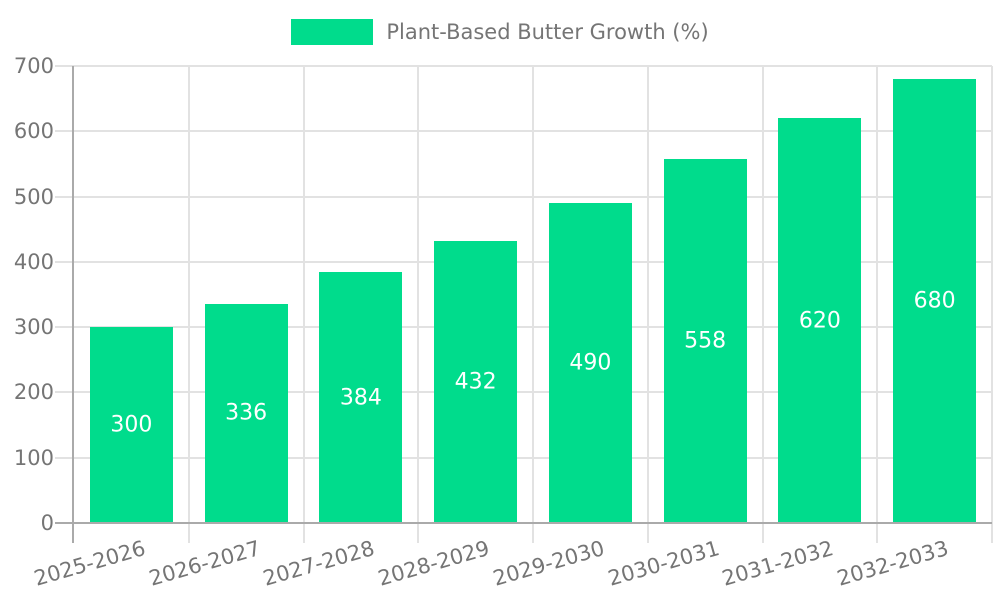  Describe the element at coordinates (33, 66) in the screenshot. I see `y-axis-tick-label: 700` at that location.